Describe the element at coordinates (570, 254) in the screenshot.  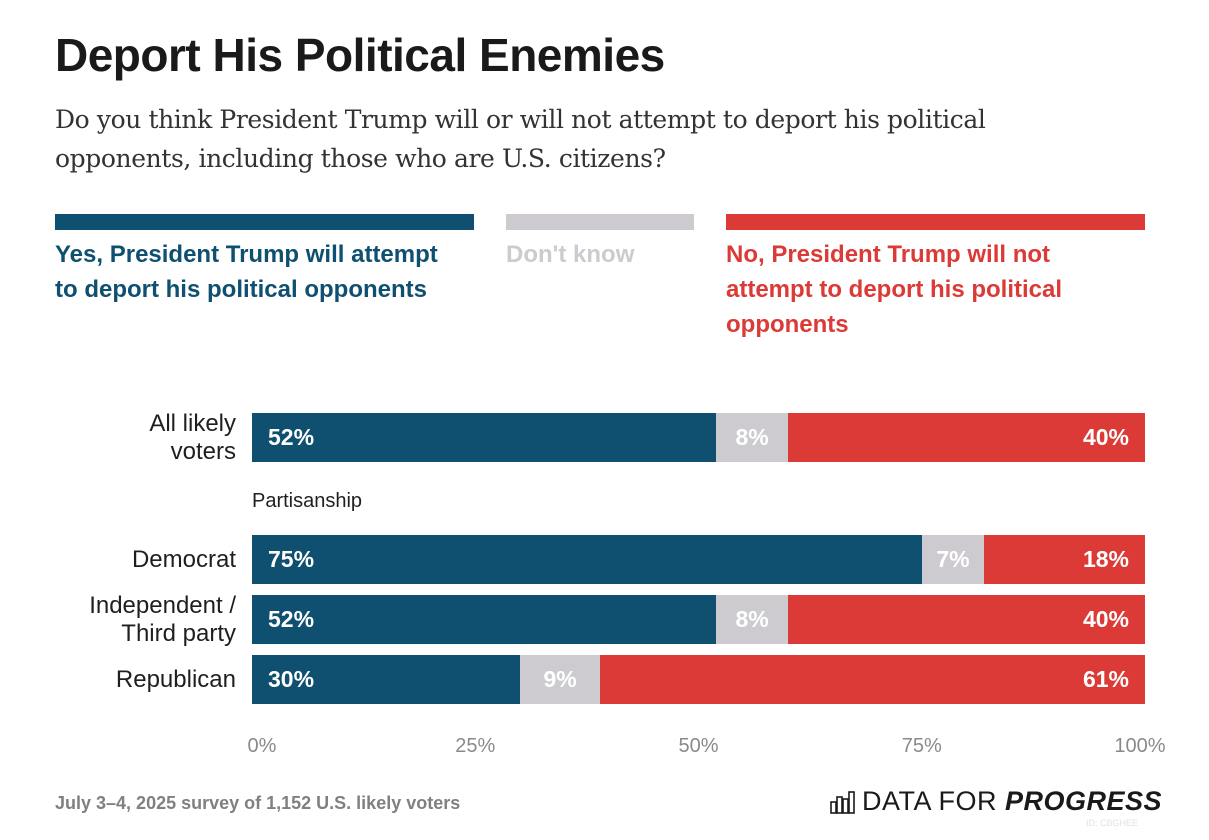
I see `legend-label: Don't know` at that location.